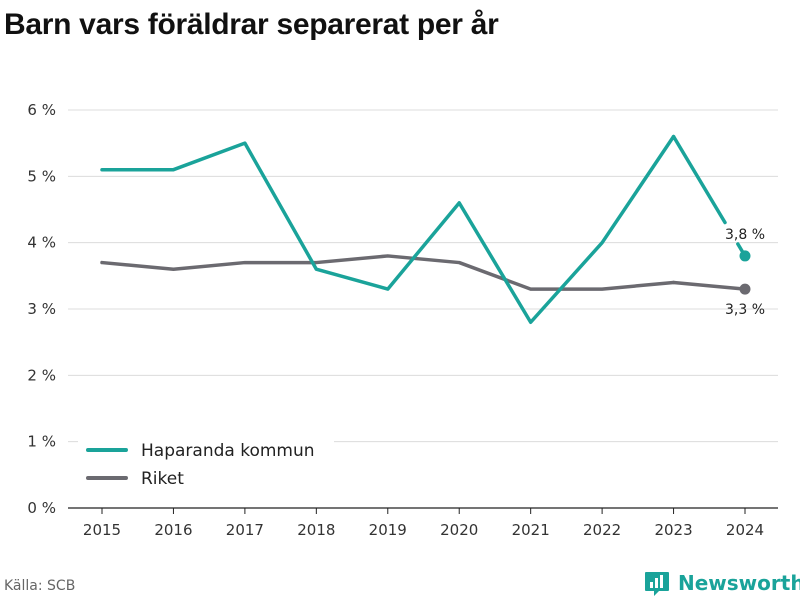  I want to click on end-value-label: 3,8 %, so click(745, 235).